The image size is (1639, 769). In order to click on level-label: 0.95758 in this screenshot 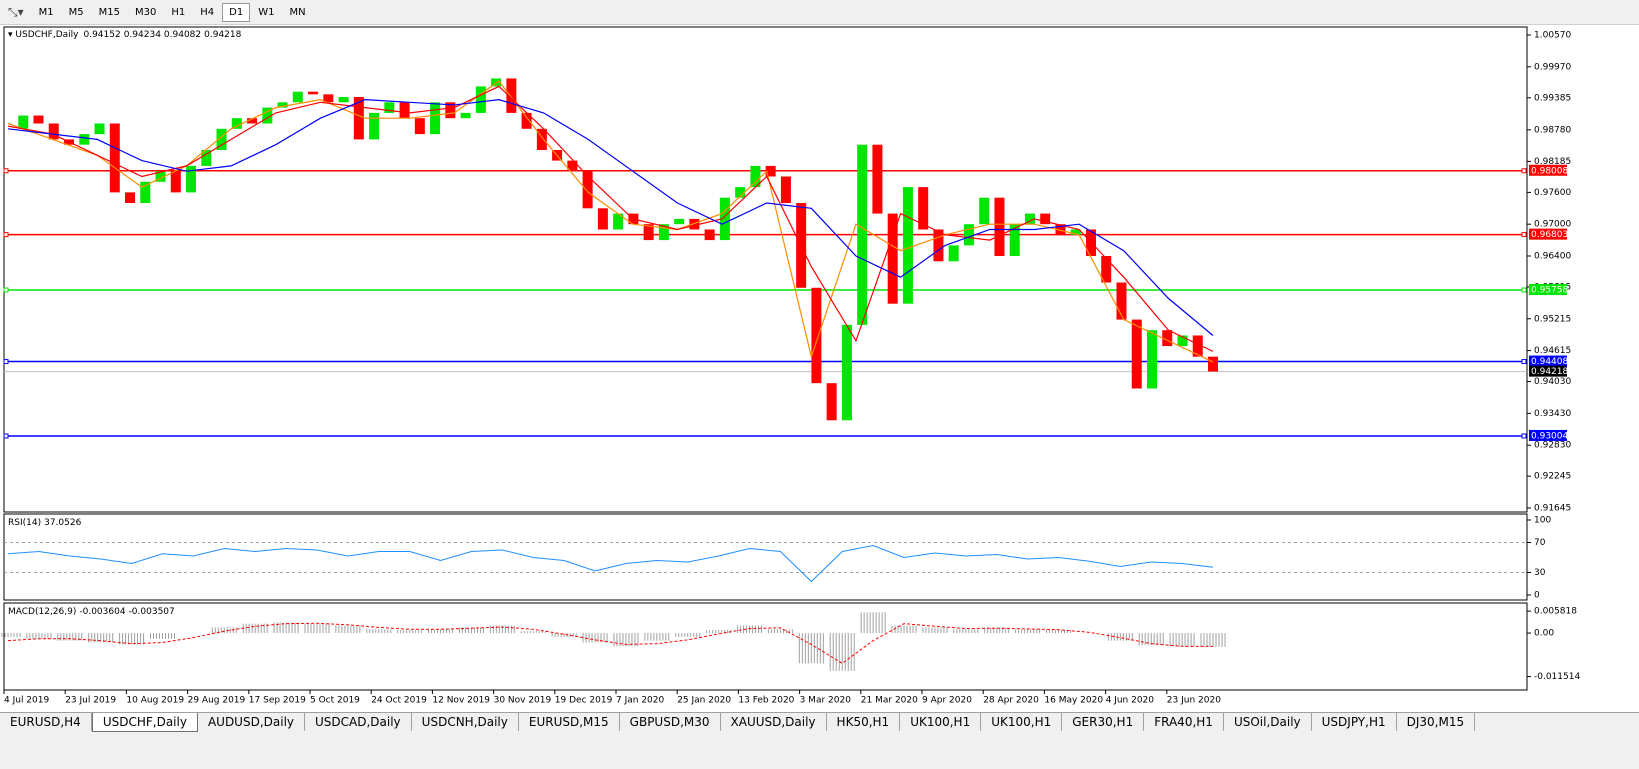, I will do `click(1549, 291)`.